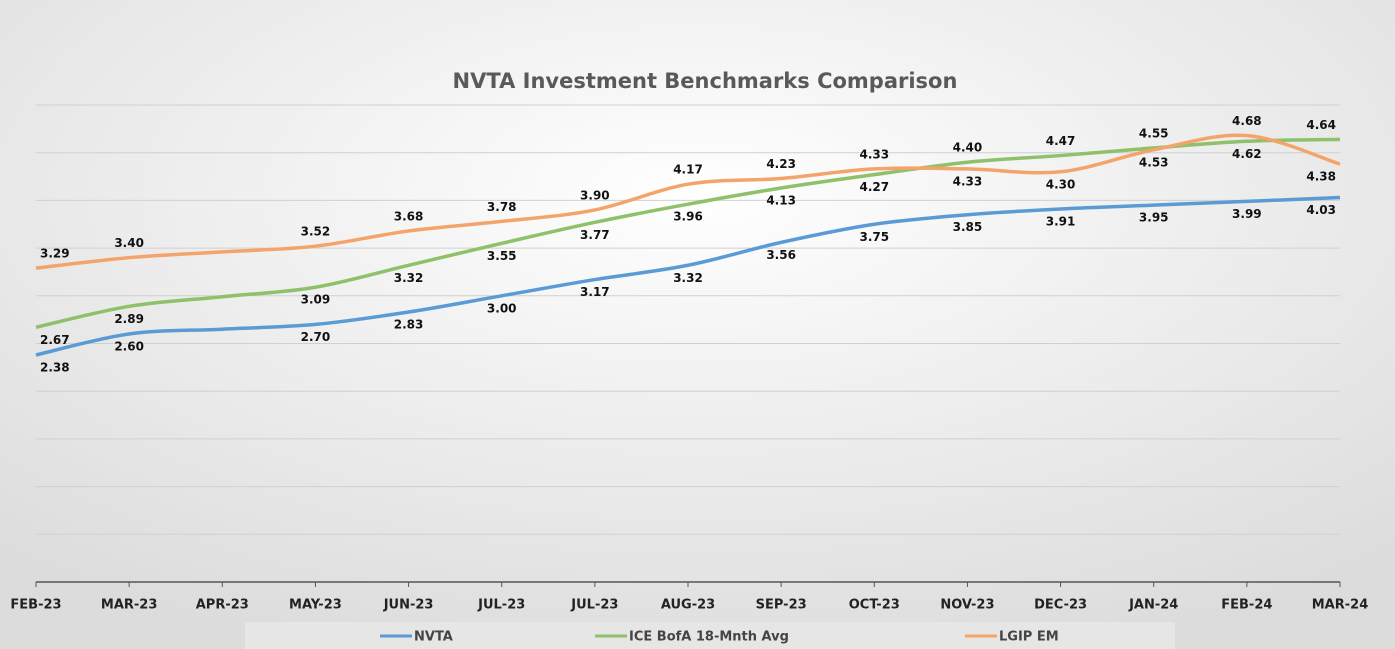 The image size is (1395, 649). Describe the element at coordinates (1321, 125) in the screenshot. I see `data-label: 4.64` at that location.